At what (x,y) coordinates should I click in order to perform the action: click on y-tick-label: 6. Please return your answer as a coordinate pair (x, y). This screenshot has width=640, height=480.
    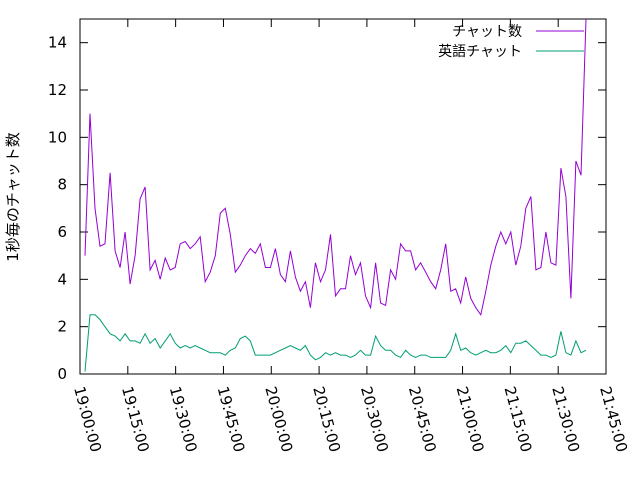
    Looking at the image, I should click on (62, 232).